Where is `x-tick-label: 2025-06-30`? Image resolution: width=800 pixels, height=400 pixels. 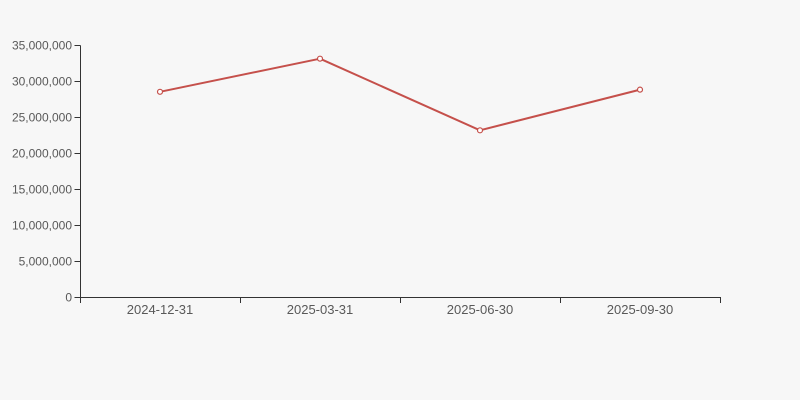 x-tick-label: 2025-06-30 is located at coordinates (480, 309).